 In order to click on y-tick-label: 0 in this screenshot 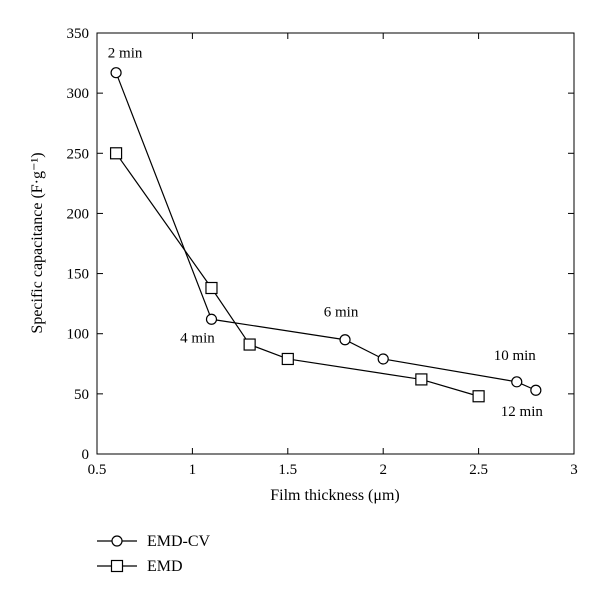, I will do `click(86, 455)`.